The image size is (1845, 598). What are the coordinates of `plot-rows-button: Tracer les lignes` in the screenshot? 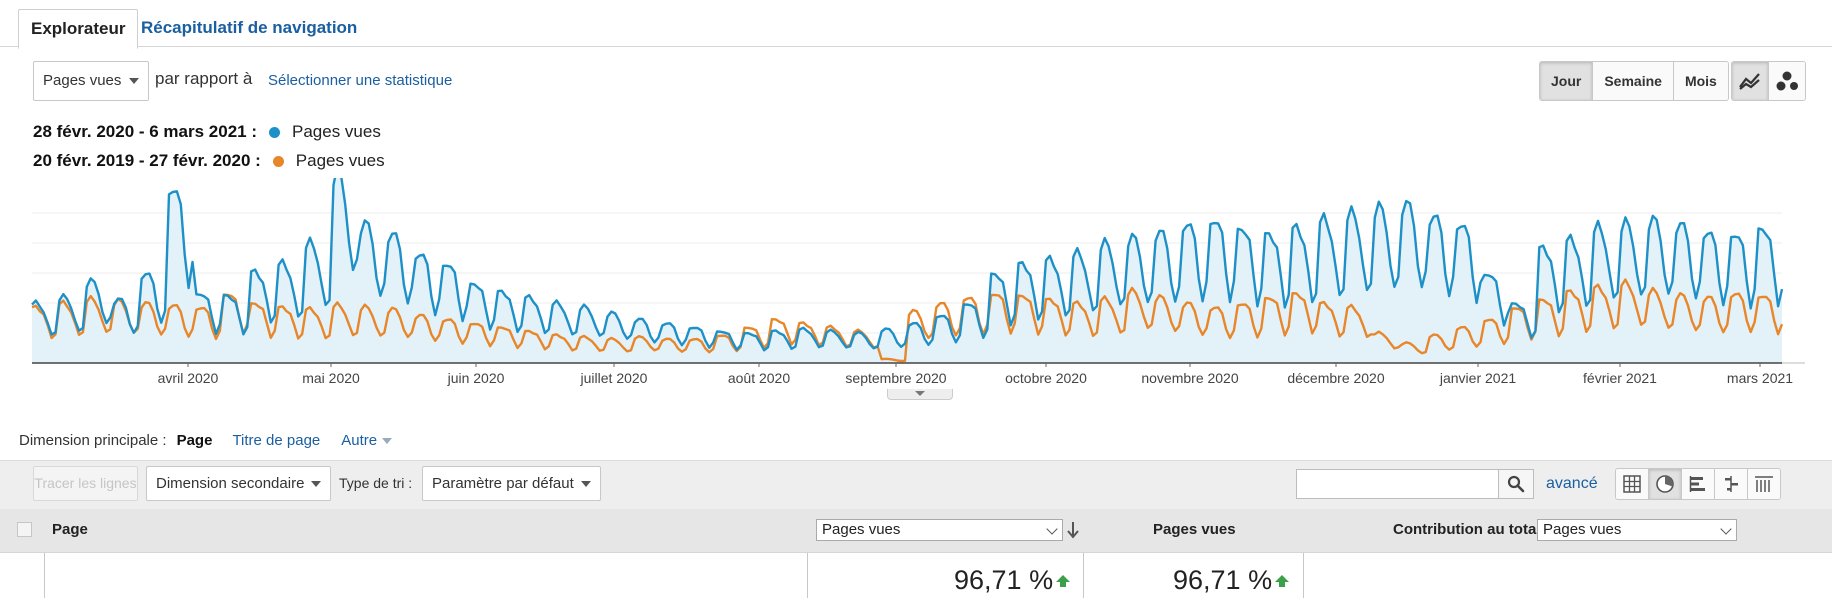 It's located at (85, 483).